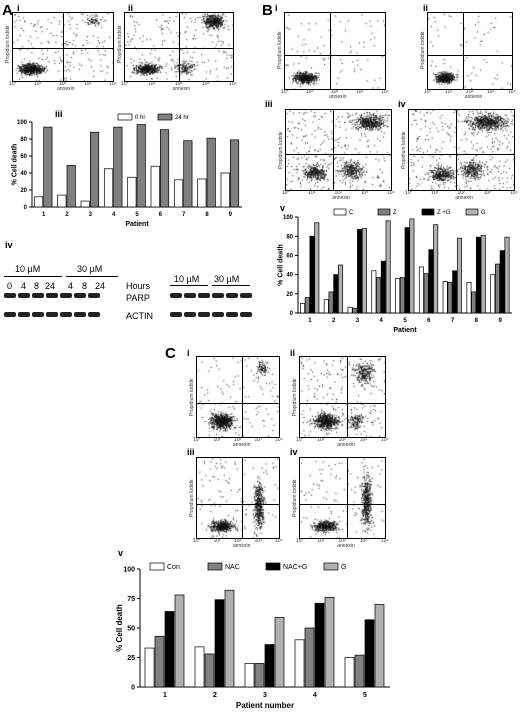 The height and width of the screenshot is (723, 520). Describe the element at coordinates (338, 150) in the screenshot. I see `flow-b-iii-points` at that location.